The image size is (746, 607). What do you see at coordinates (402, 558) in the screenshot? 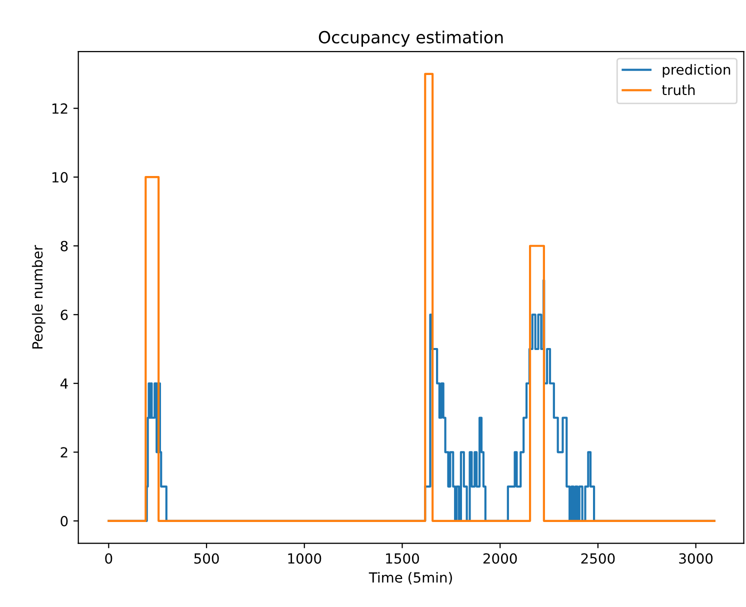
I see `x-tick-label: 1500` at bounding box center [402, 558].